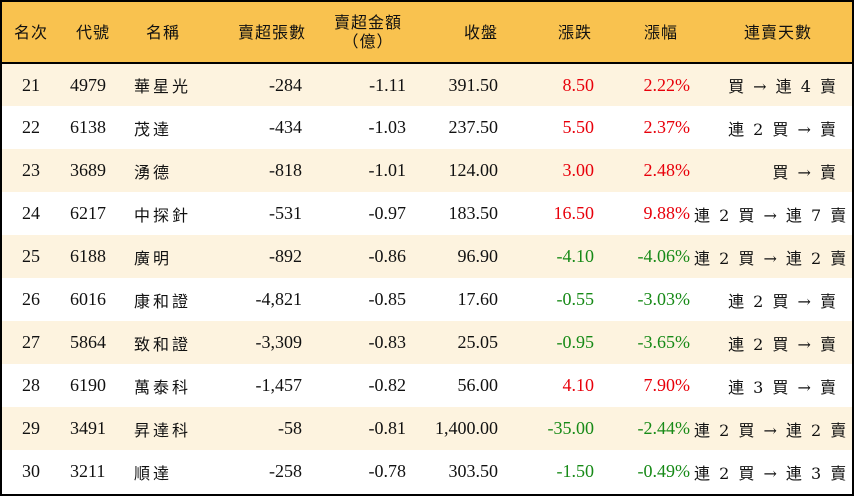 This screenshot has width=854, height=496. What do you see at coordinates (664, 342) in the screenshot?
I see `cell-change-pct: -3.65%` at bounding box center [664, 342].